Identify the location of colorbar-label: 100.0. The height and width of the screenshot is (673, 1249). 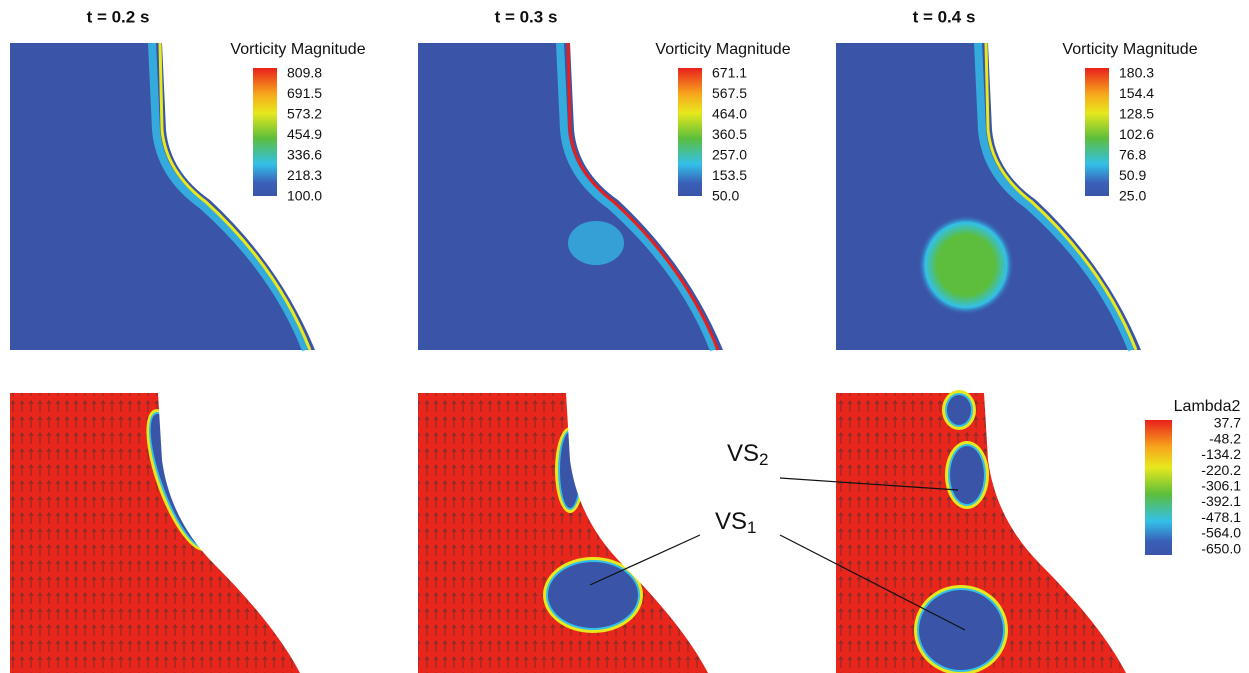
(304, 196).